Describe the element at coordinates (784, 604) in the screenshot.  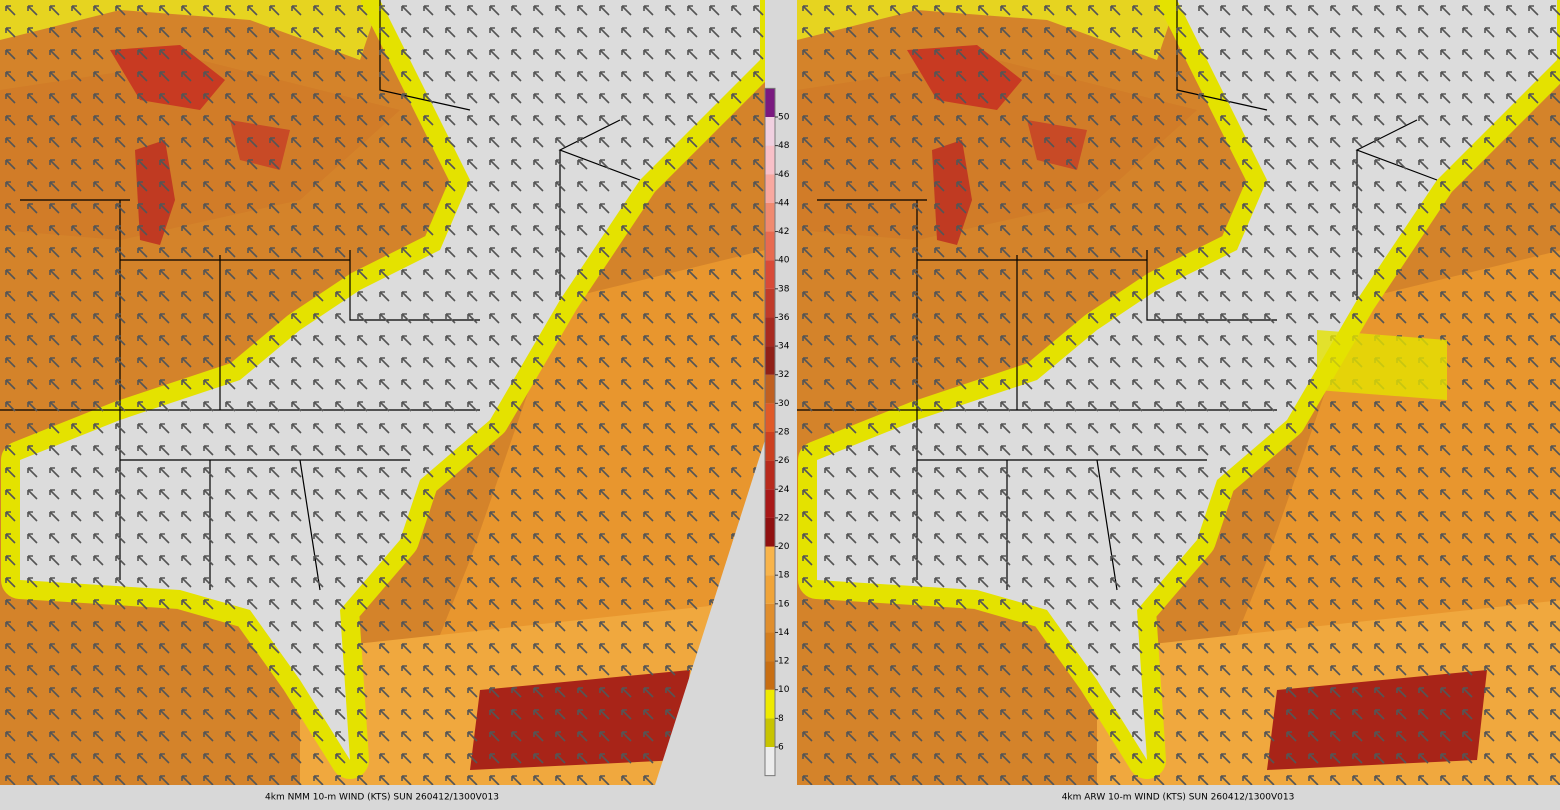
I see `colorbar-label: 16` at that location.